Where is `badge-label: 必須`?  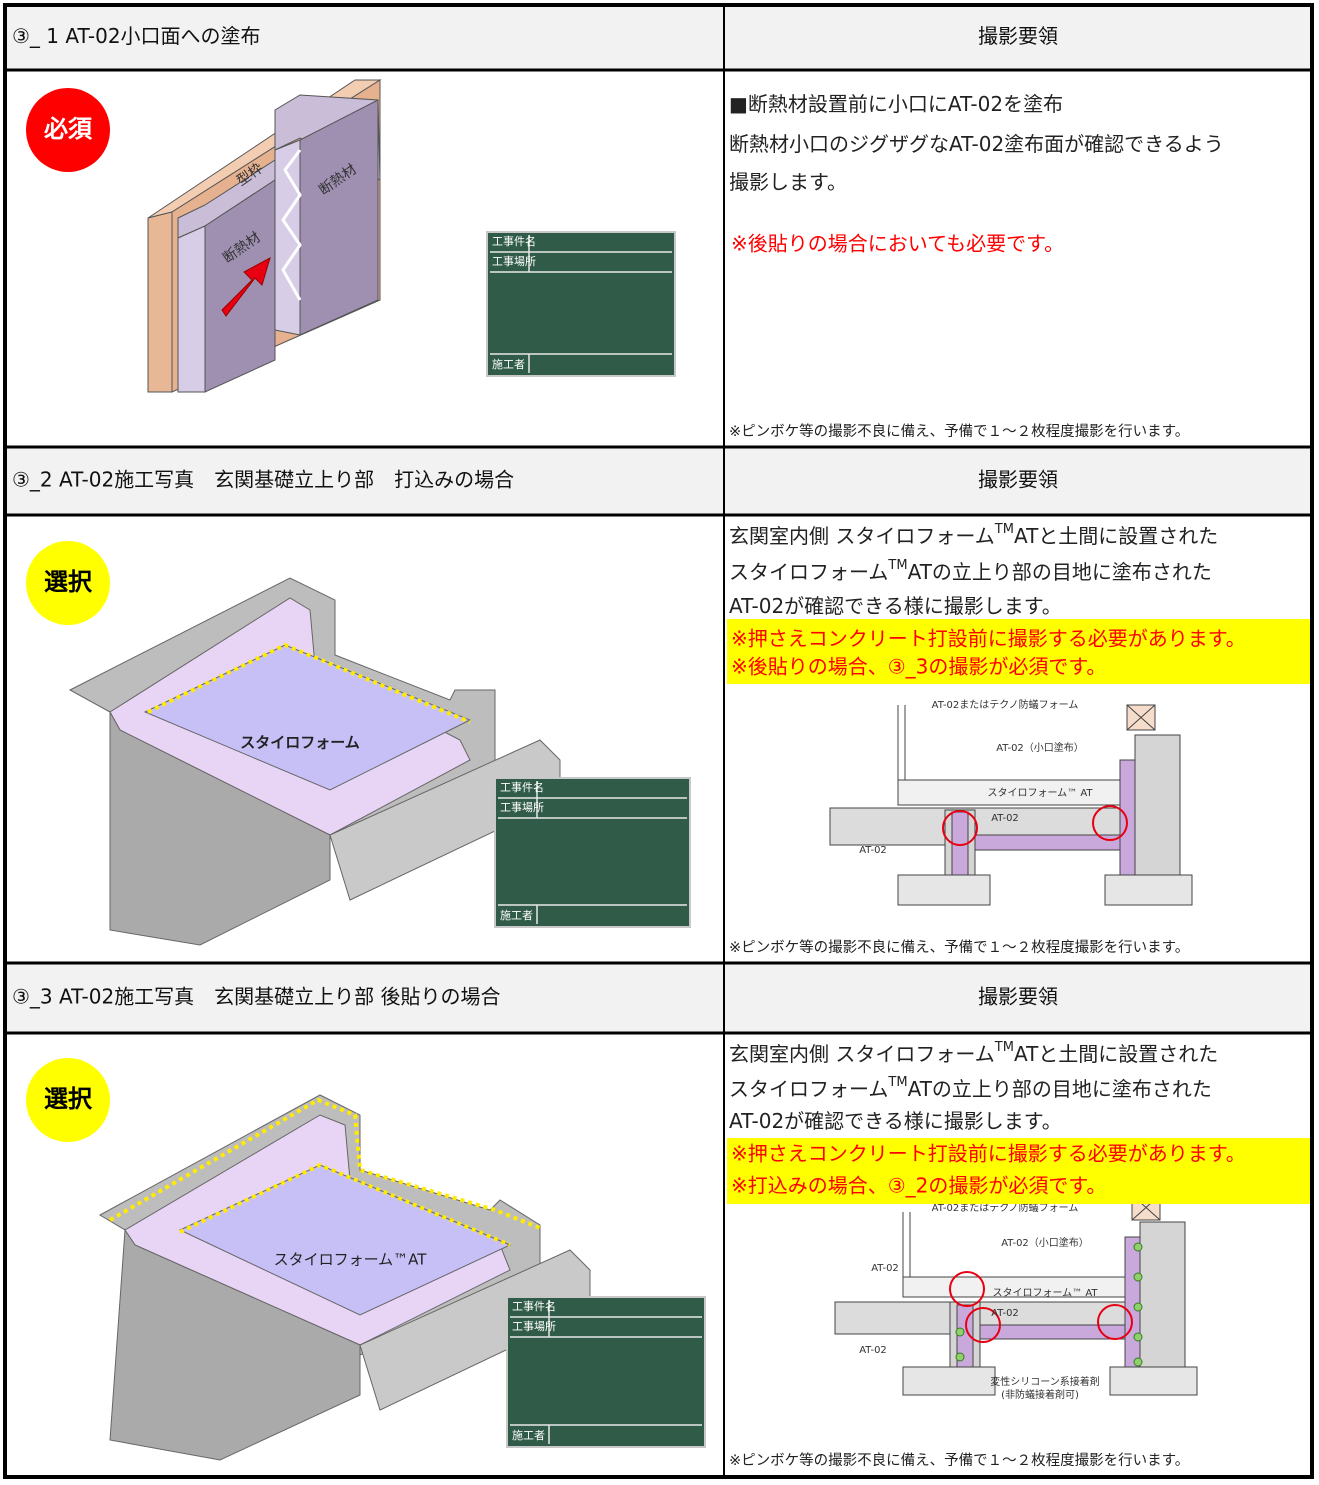 badge-label: 必須 is located at coordinates (68, 129).